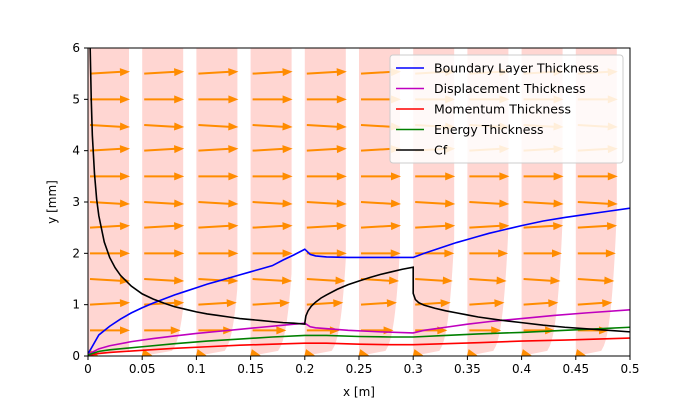 The image size is (700, 400). I want to click on x-tick-label: 0.1, so click(196, 369).